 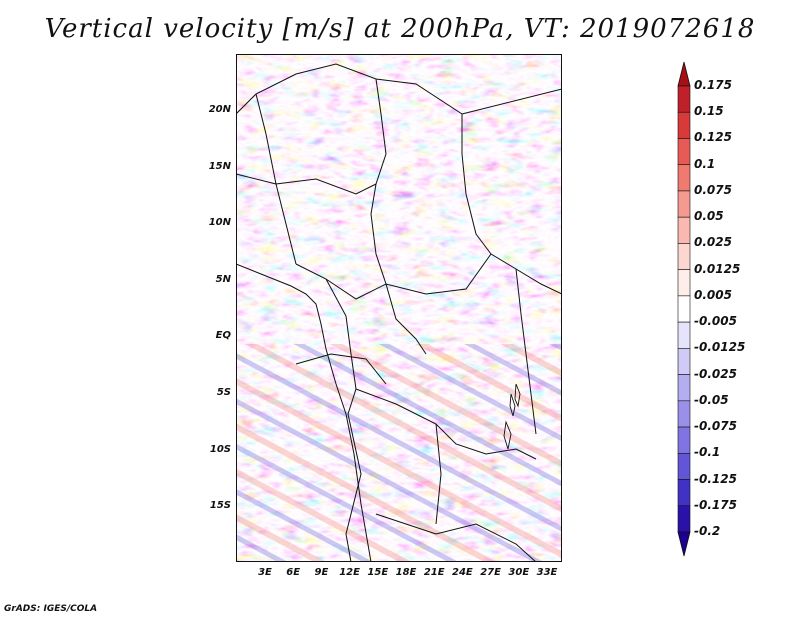 I want to click on lon-label: 6E, so click(x=293, y=572).